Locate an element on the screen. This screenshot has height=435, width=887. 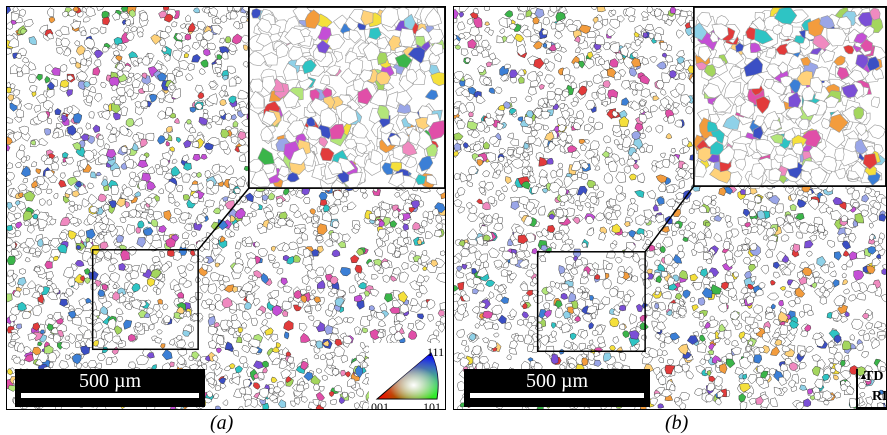
arrow-up-icon: ▲ is located at coordinates (863, 376).